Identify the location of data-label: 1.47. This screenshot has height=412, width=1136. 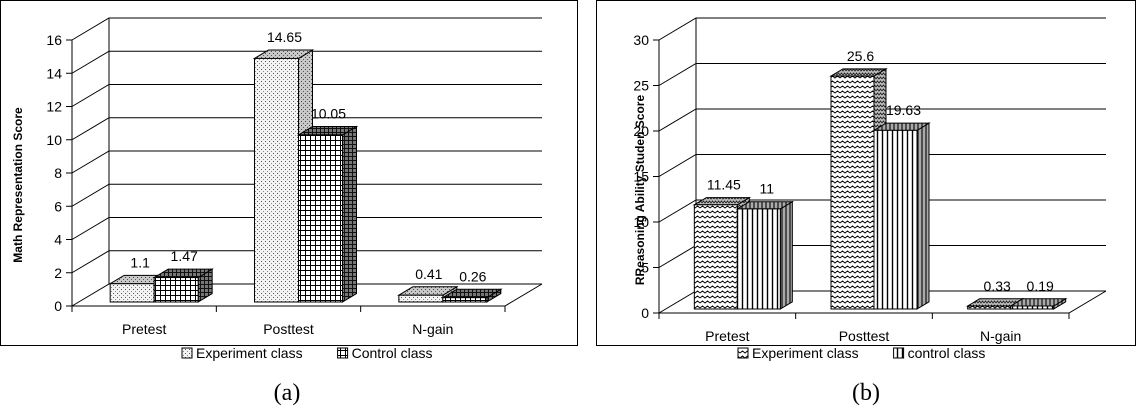
(184, 256).